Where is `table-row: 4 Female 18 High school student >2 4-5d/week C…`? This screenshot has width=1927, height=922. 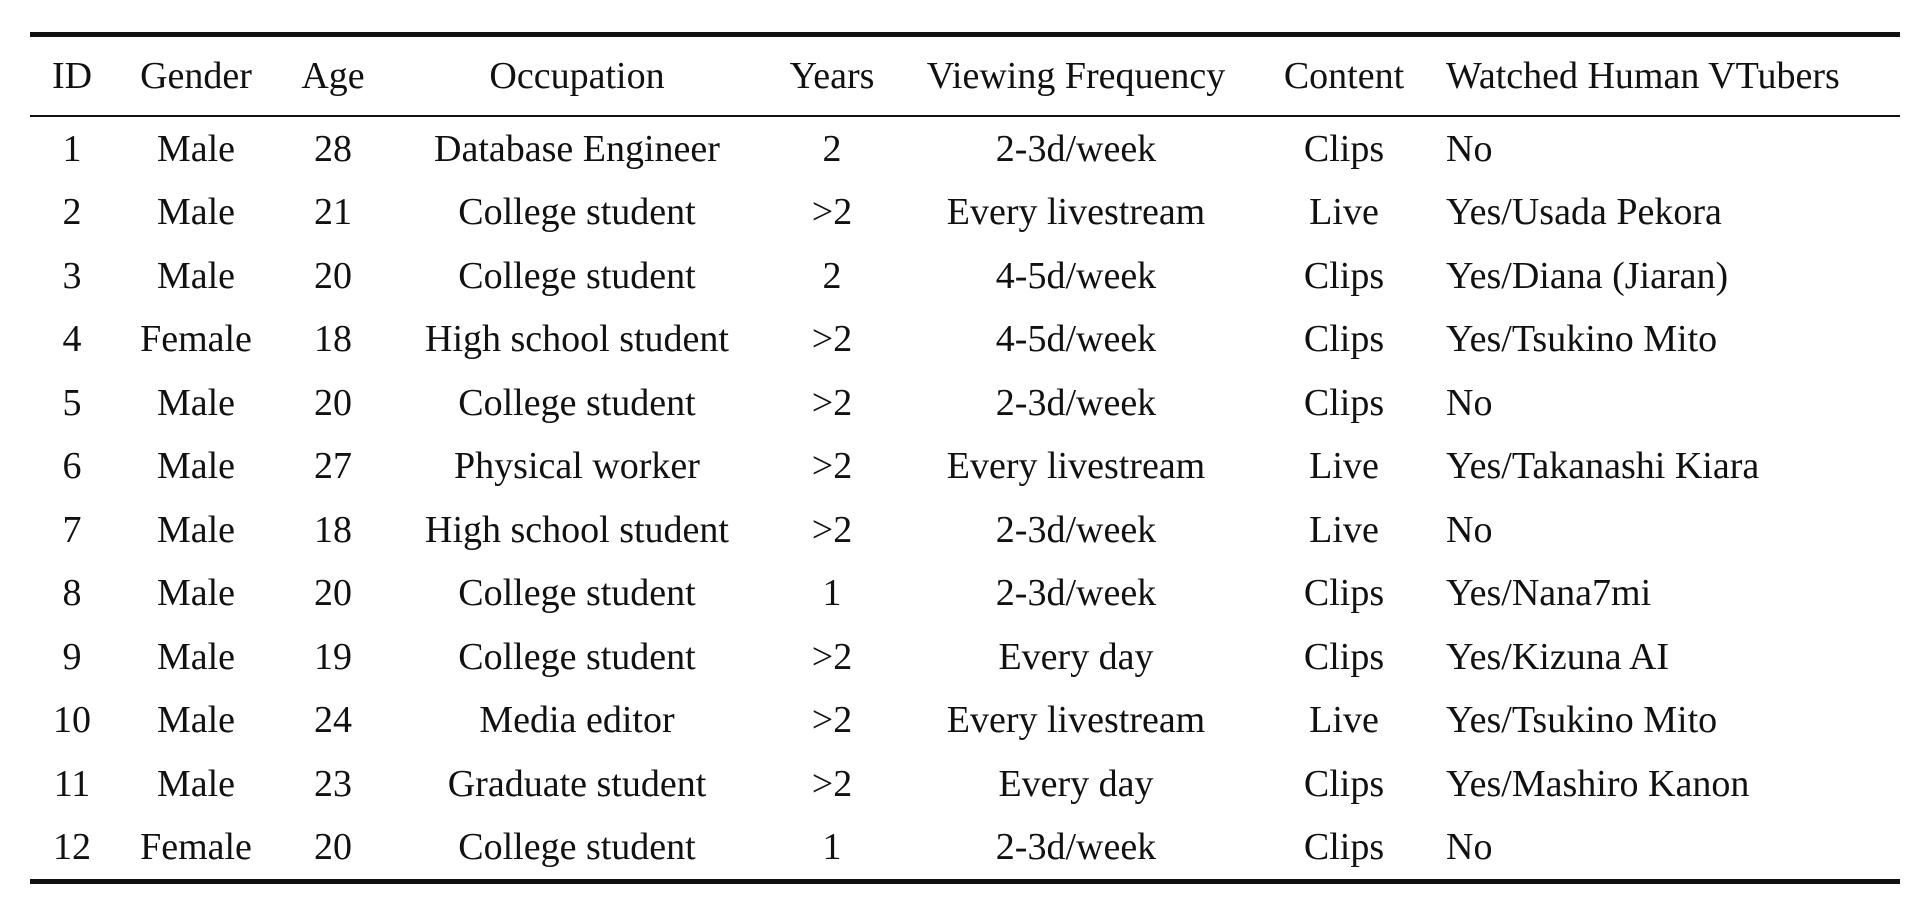
table-row: 4 Female 18 High school student >2 4-5d/week C… is located at coordinates (965, 340).